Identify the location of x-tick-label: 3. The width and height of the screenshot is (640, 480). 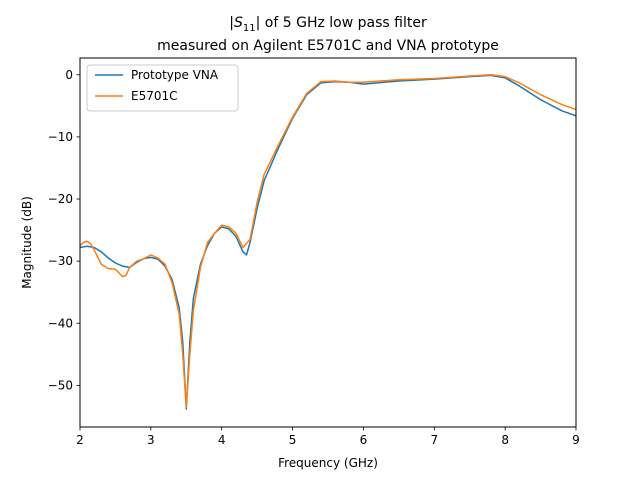
(151, 440).